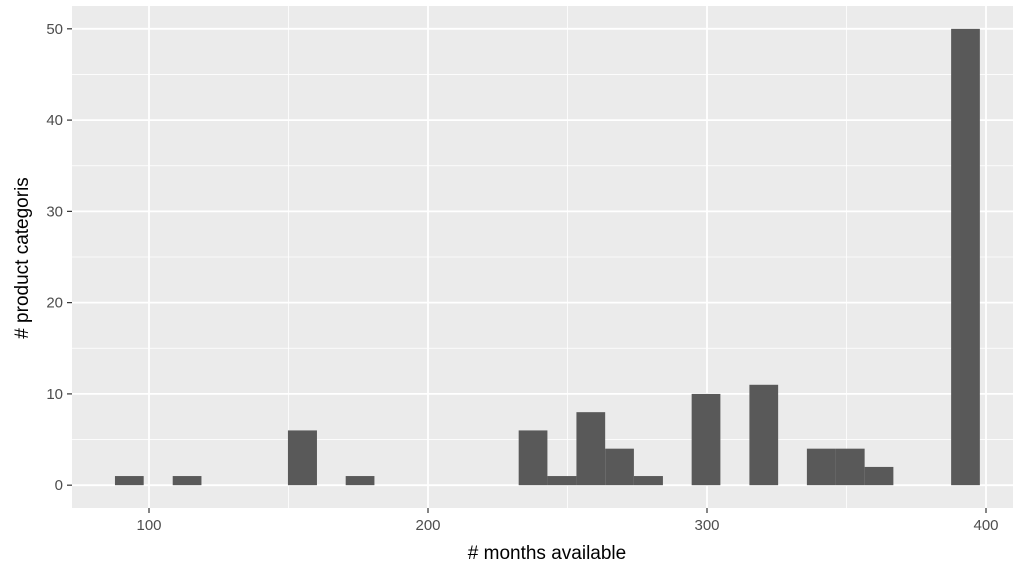 Image resolution: width=1013 pixels, height=568 pixels. I want to click on y-tick-label: 20, so click(54, 303).